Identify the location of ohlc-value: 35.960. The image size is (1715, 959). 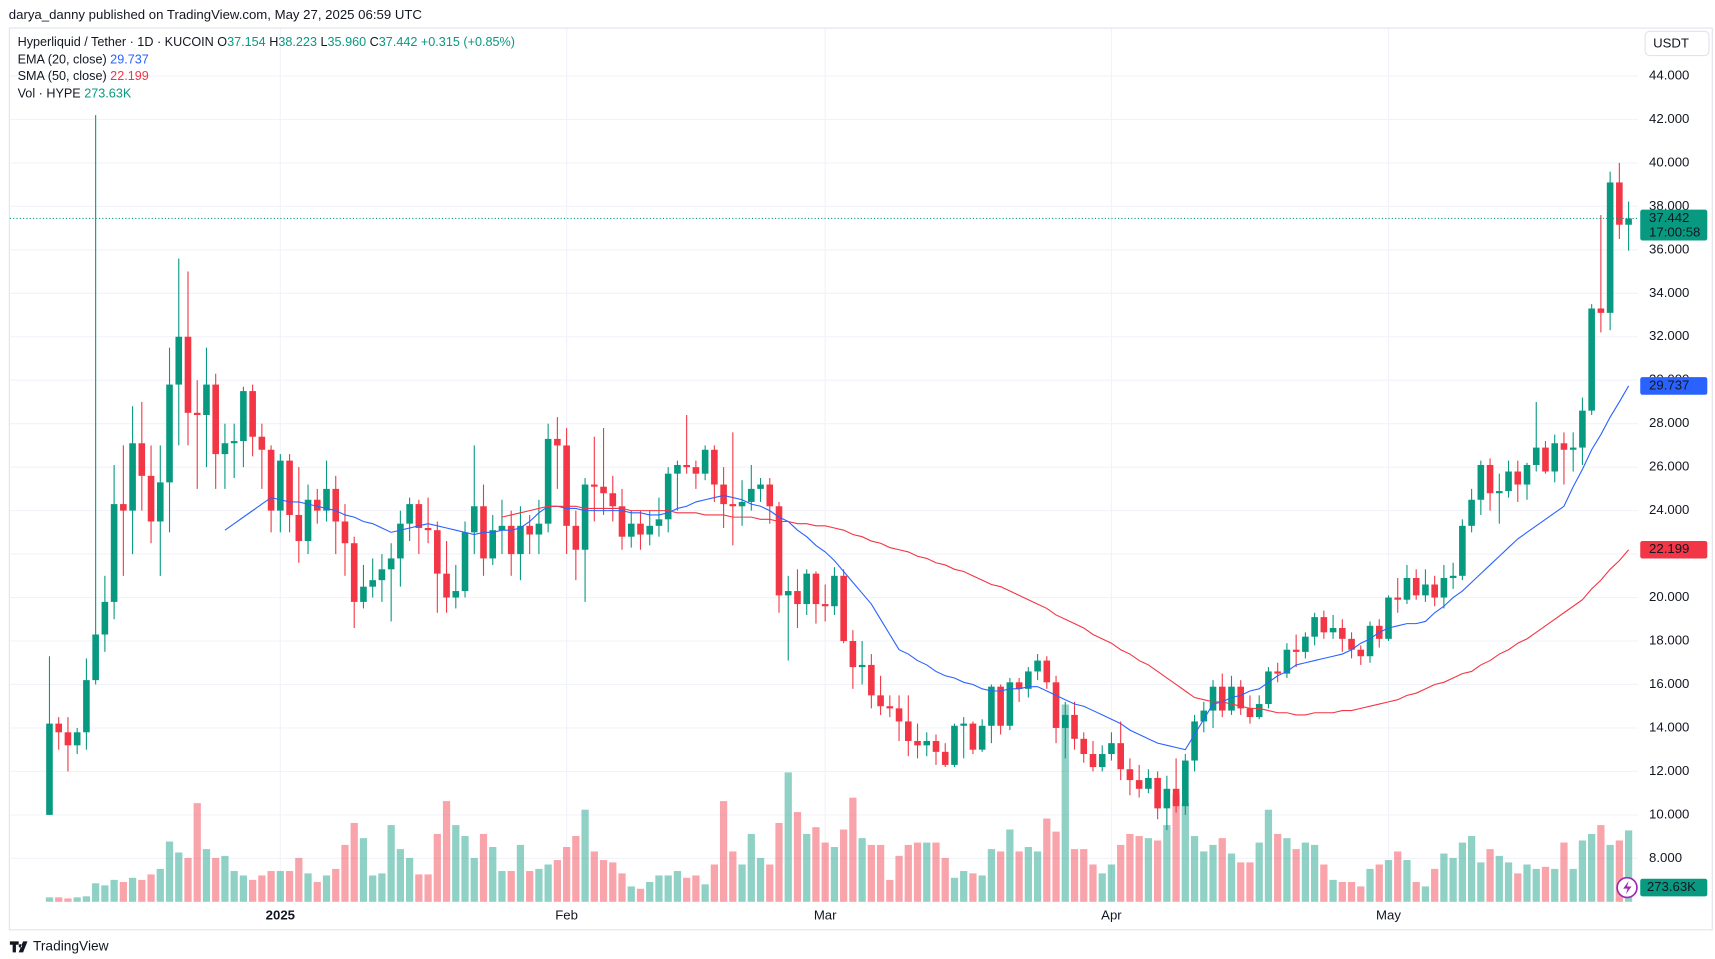
(347, 42).